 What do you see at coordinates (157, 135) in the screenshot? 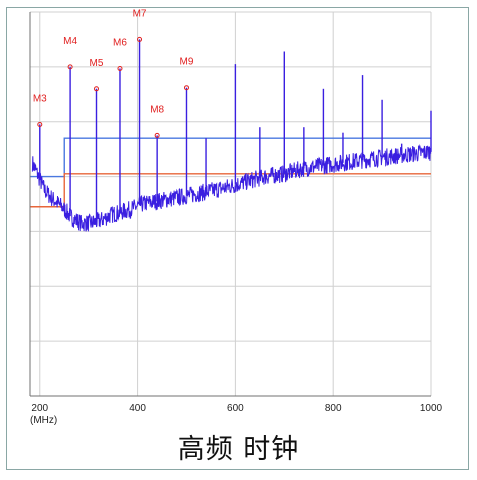
I see `marker-dot-m8` at bounding box center [157, 135].